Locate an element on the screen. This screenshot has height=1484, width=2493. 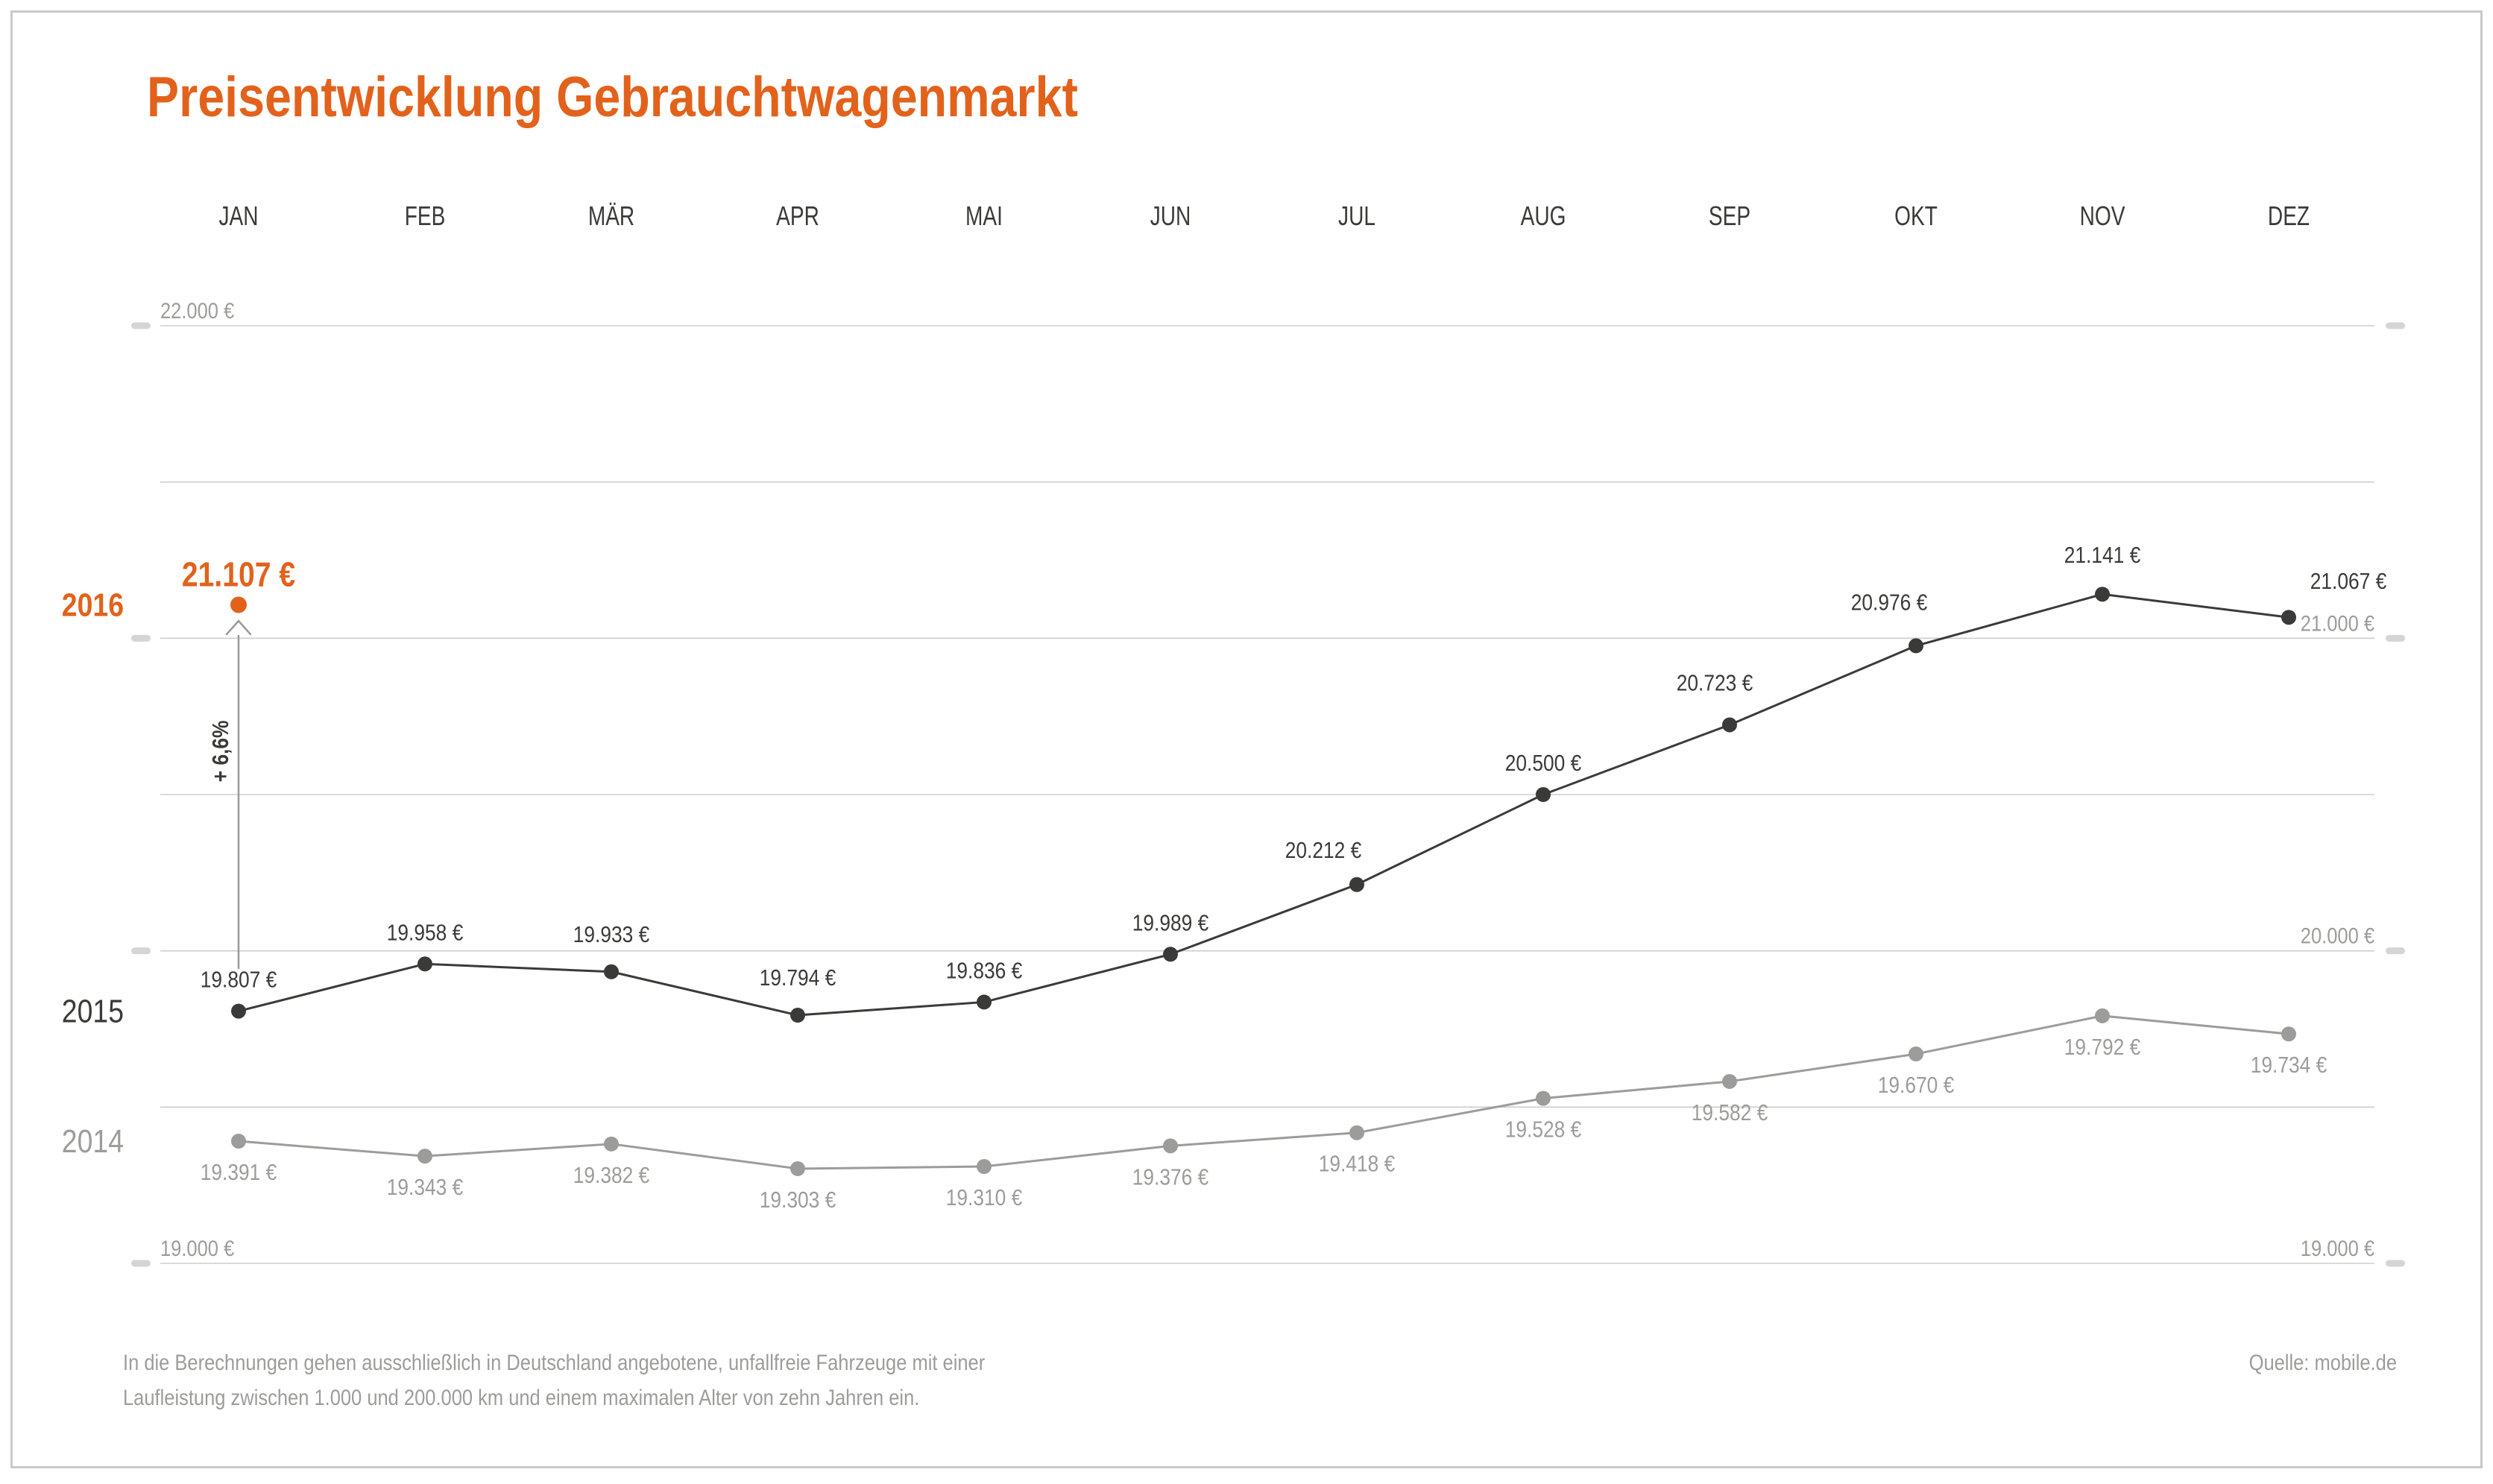
value-label-2015-jul: 20.212 € is located at coordinates (1323, 850).